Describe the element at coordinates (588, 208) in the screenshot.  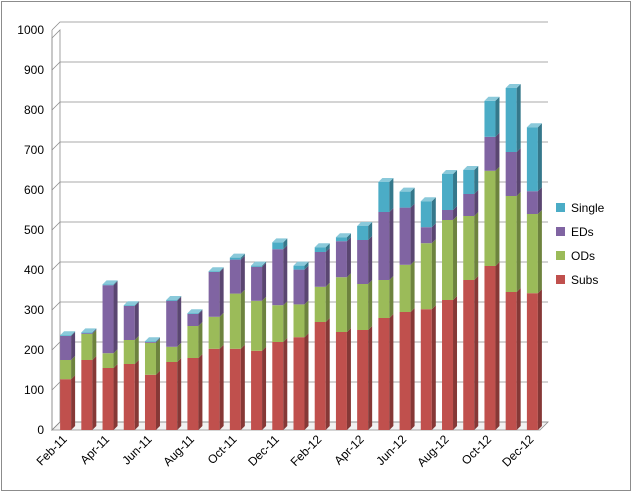
I see `legend-label-single: Single` at that location.